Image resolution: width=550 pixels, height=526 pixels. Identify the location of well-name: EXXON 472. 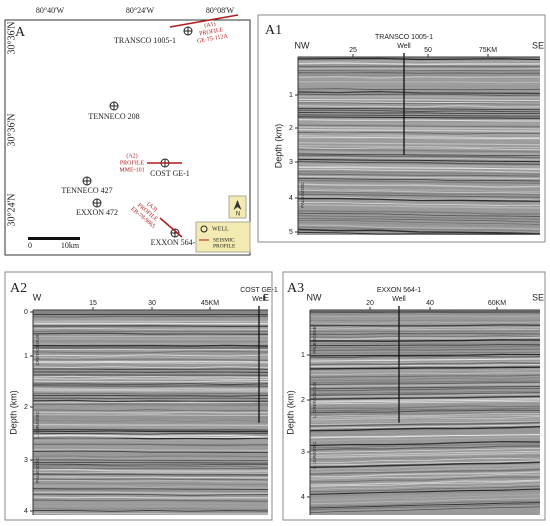
(97, 212).